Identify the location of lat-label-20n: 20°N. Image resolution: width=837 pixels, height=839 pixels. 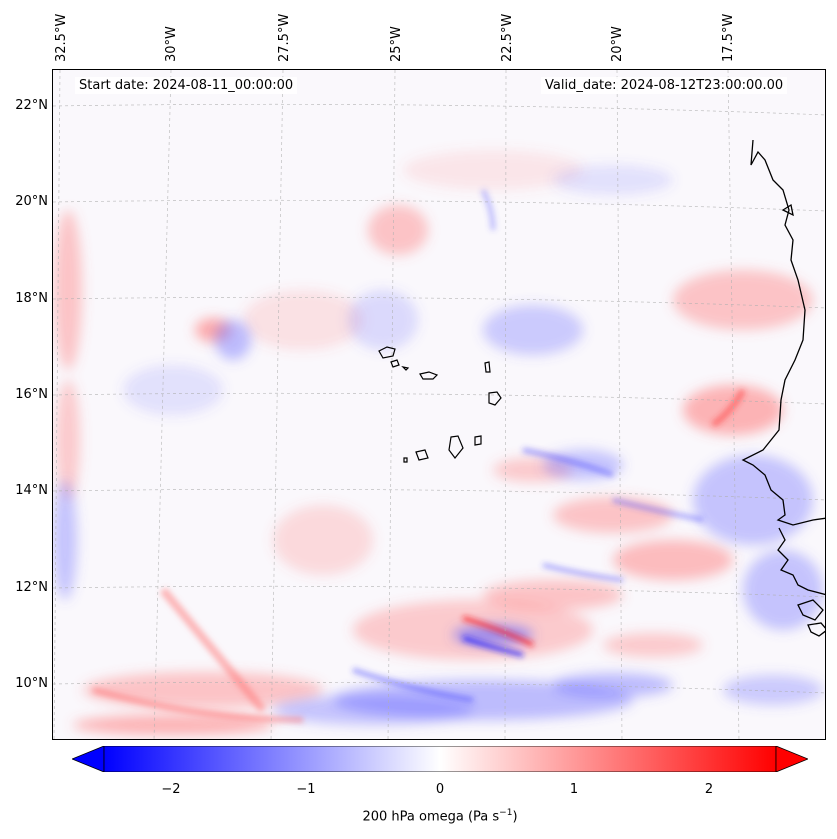
(31, 201).